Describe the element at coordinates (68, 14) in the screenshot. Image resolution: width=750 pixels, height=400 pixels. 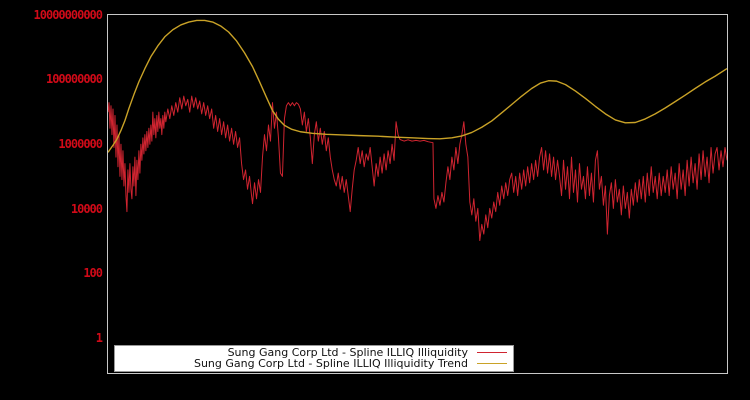
I see `y-tick-label: 10000000000` at that location.